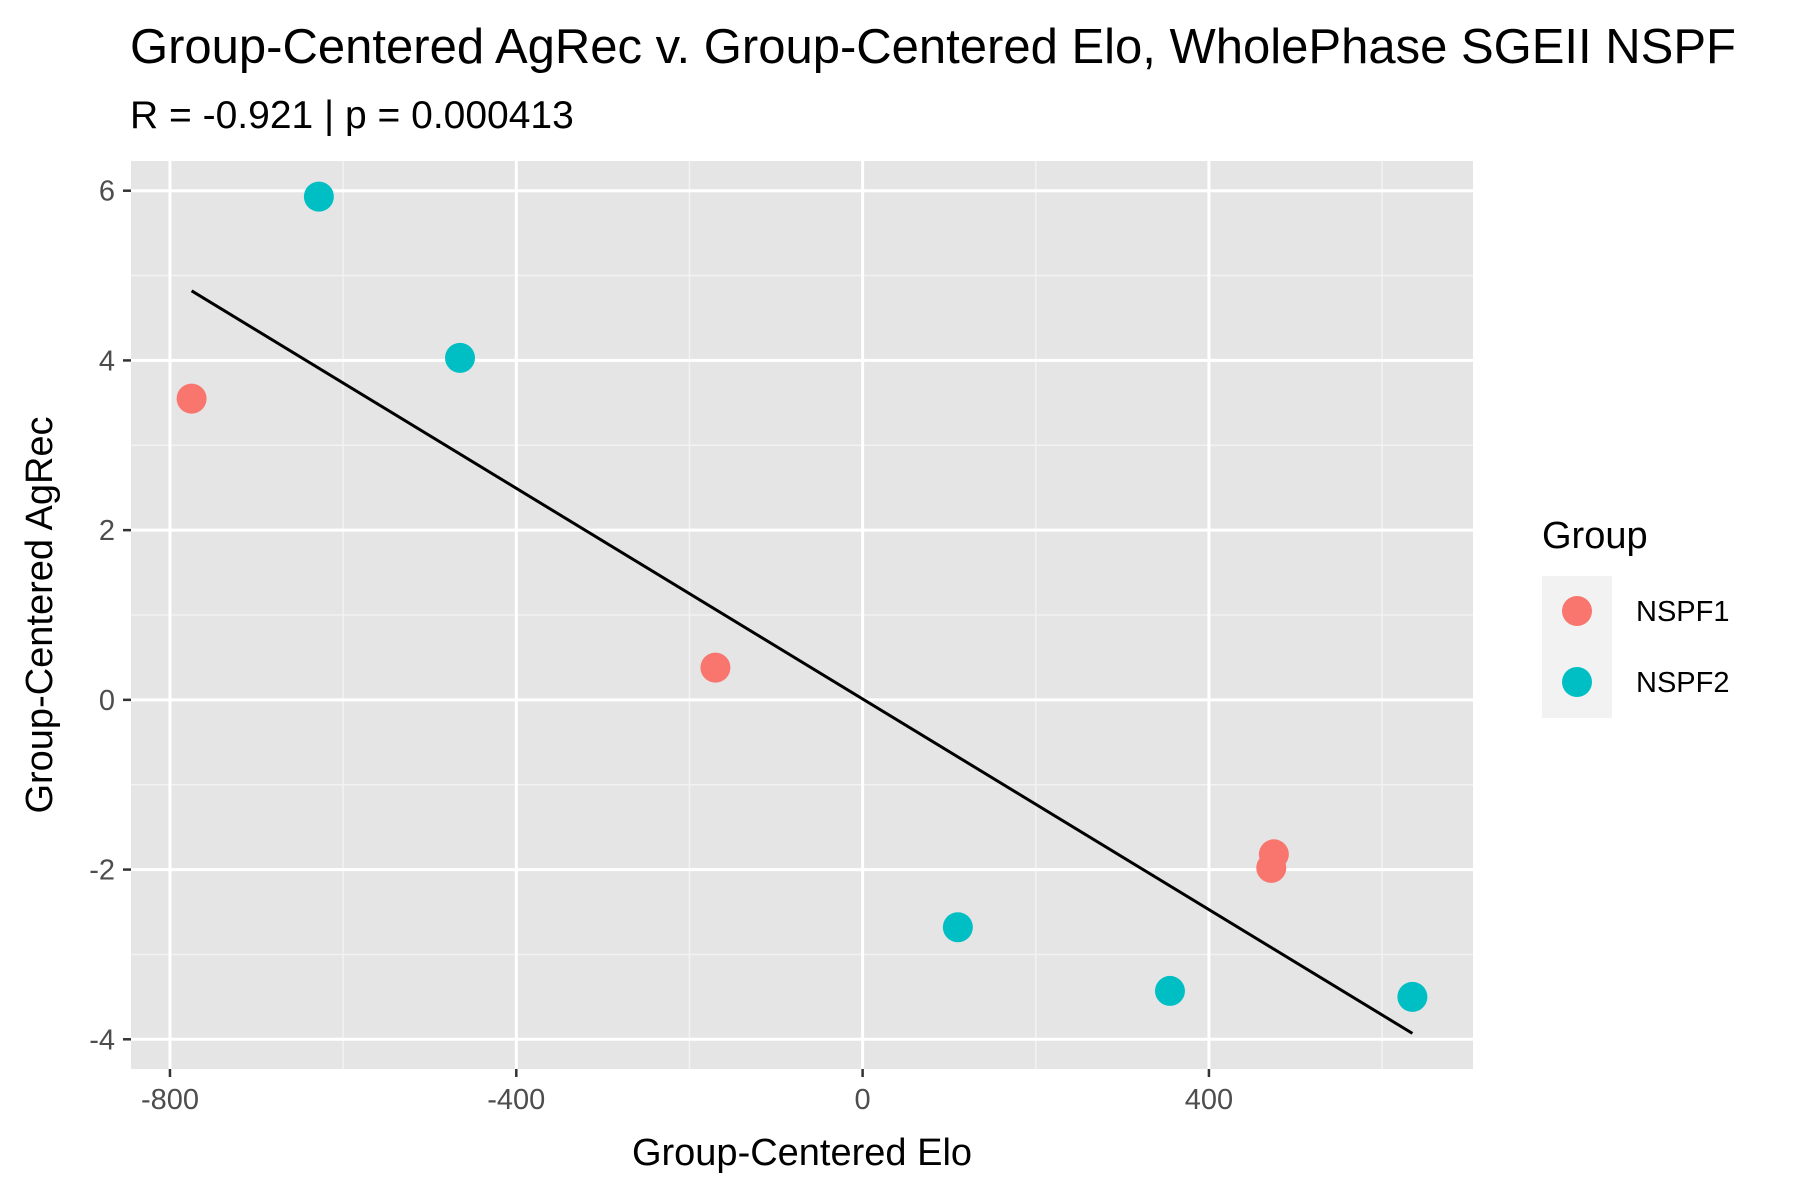 The width and height of the screenshot is (1800, 1200). What do you see at coordinates (687, 1092) in the screenshot?
I see `x-axis-ticks: -800 -400 0 400` at bounding box center [687, 1092].